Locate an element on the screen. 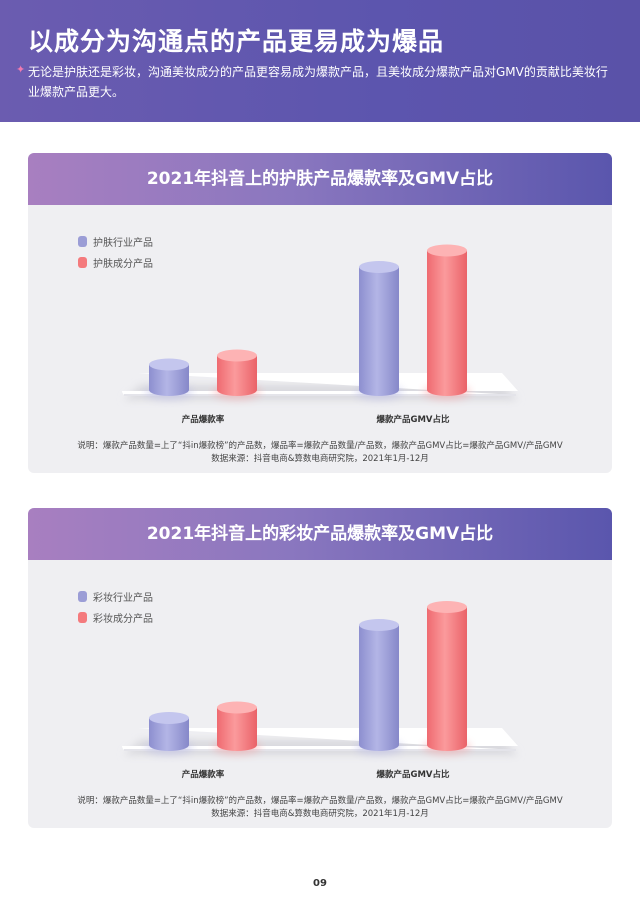 The height and width of the screenshot is (900, 640). sparkle-icon: ✦ is located at coordinates (21, 69).